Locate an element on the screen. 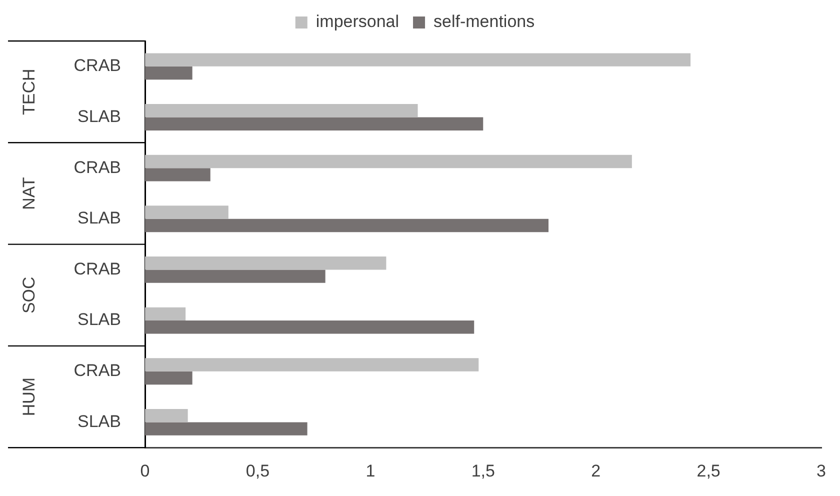  legend-label: impersonal is located at coordinates (358, 22).